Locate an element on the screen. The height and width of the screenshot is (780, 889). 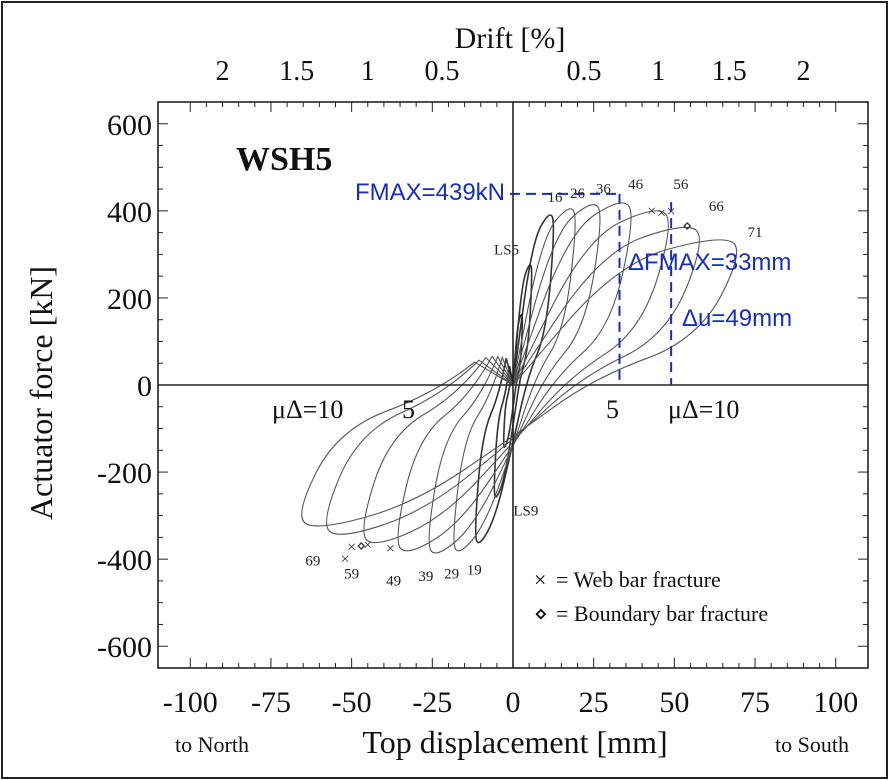
cycle-label: 29 is located at coordinates (451, 575).